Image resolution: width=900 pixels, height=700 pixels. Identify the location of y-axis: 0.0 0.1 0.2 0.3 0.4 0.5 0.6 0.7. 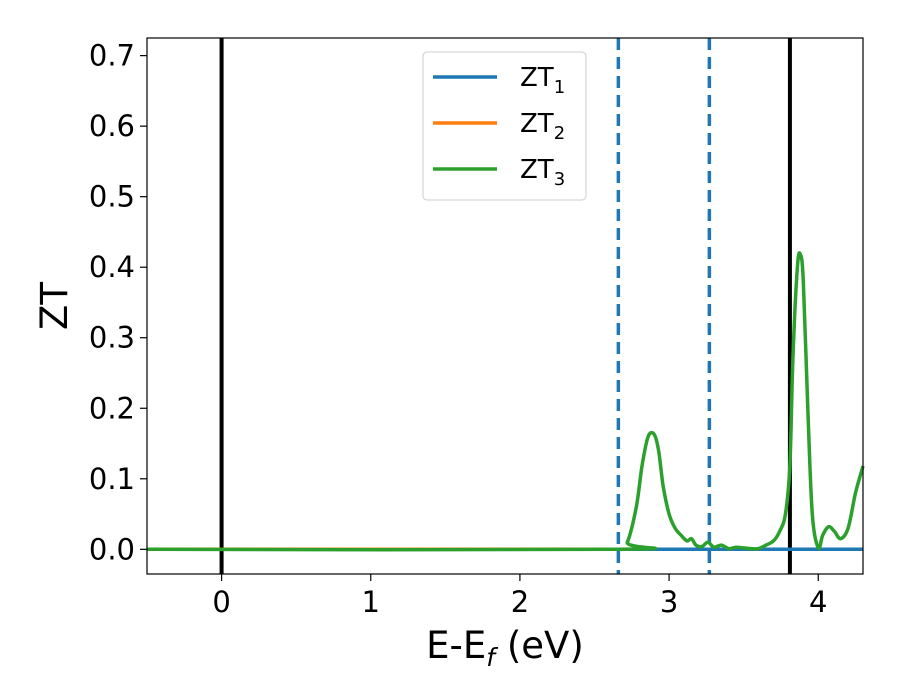
(118, 302).